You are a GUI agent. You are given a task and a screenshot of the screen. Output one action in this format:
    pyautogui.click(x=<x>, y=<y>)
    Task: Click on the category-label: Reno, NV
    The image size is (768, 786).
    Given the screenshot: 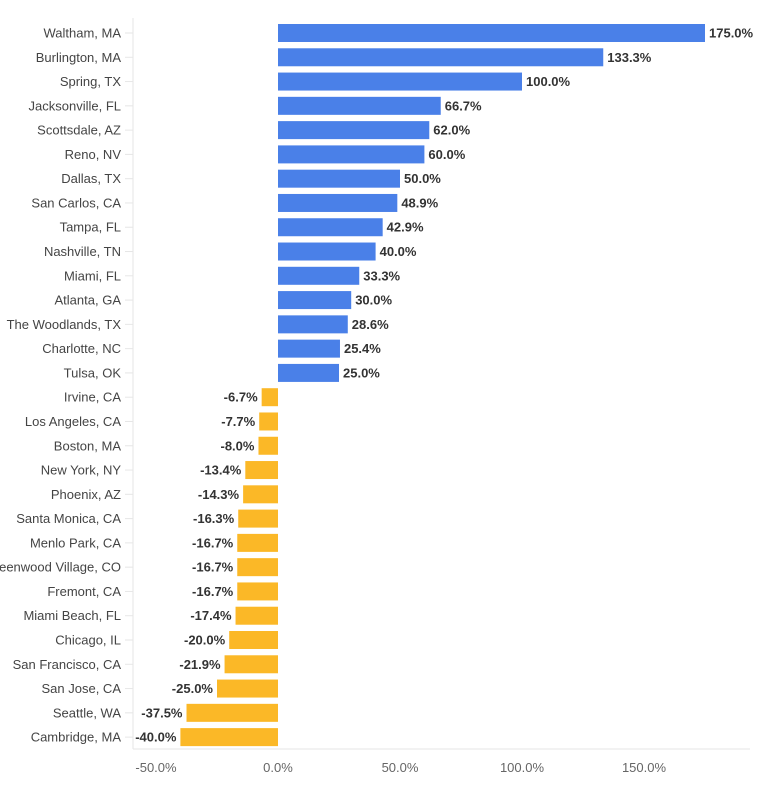 What is the action you would take?
    pyautogui.click(x=93, y=154)
    